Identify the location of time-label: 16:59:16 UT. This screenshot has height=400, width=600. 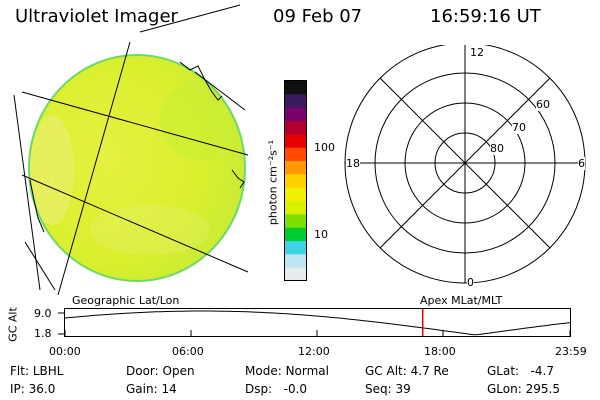
(485, 16).